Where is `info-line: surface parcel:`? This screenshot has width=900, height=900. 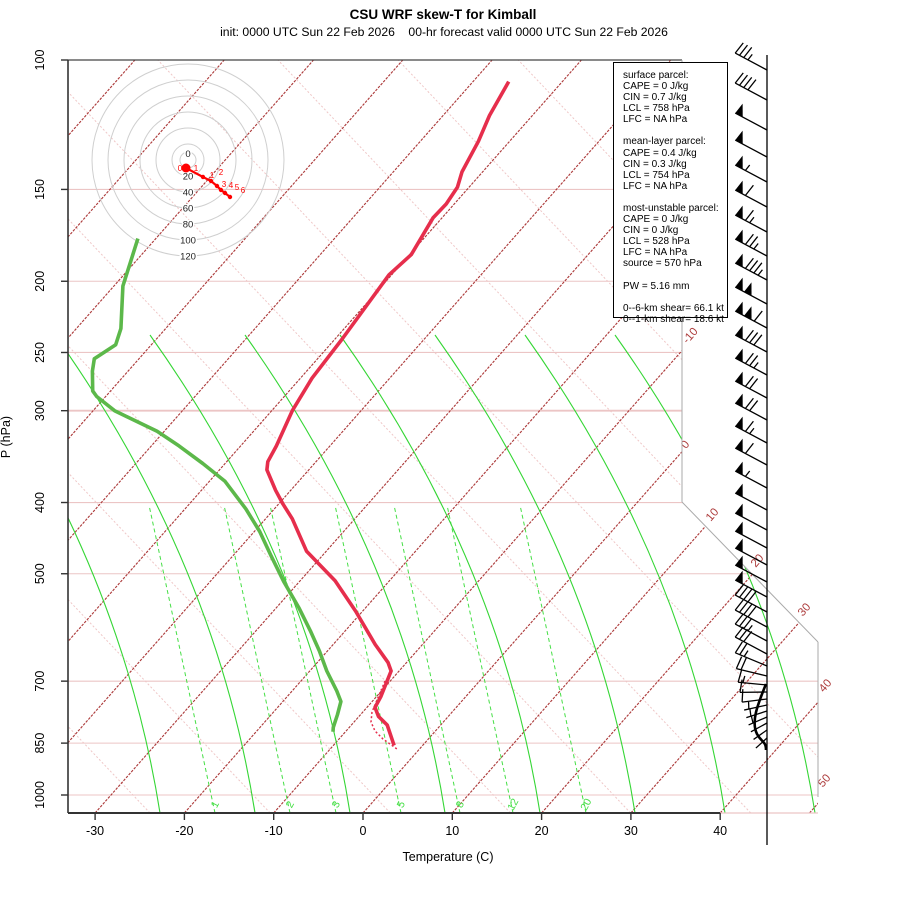 info-line: surface parcel: is located at coordinates (656, 75).